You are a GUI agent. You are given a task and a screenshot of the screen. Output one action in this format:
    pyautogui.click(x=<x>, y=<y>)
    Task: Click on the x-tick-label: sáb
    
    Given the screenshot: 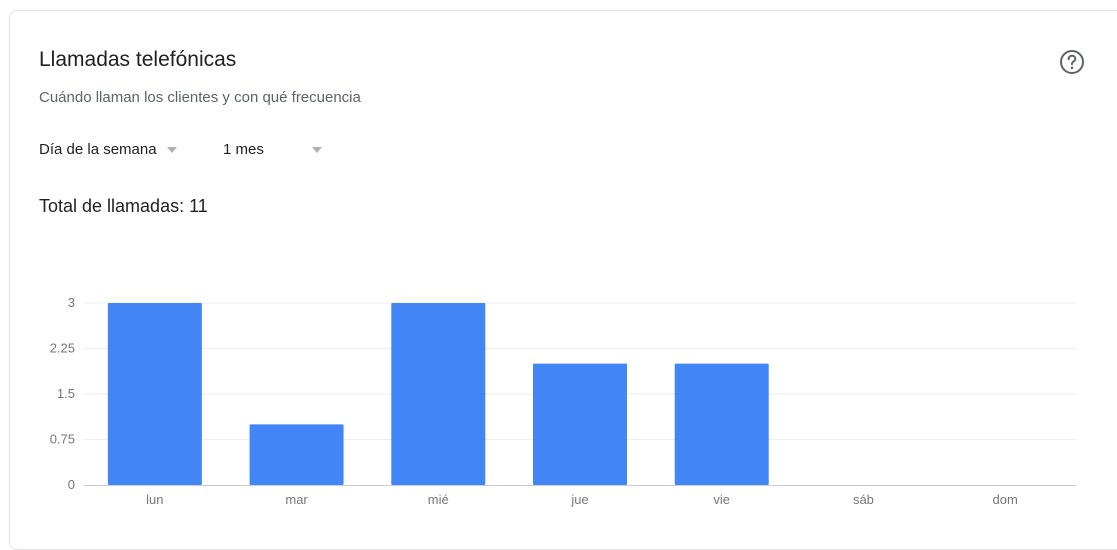 What is the action you would take?
    pyautogui.click(x=863, y=499)
    